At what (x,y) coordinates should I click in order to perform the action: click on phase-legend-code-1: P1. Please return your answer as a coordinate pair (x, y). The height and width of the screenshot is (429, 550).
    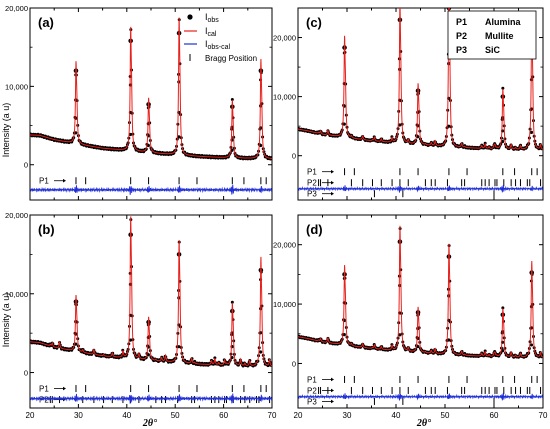
    Looking at the image, I should click on (461, 22).